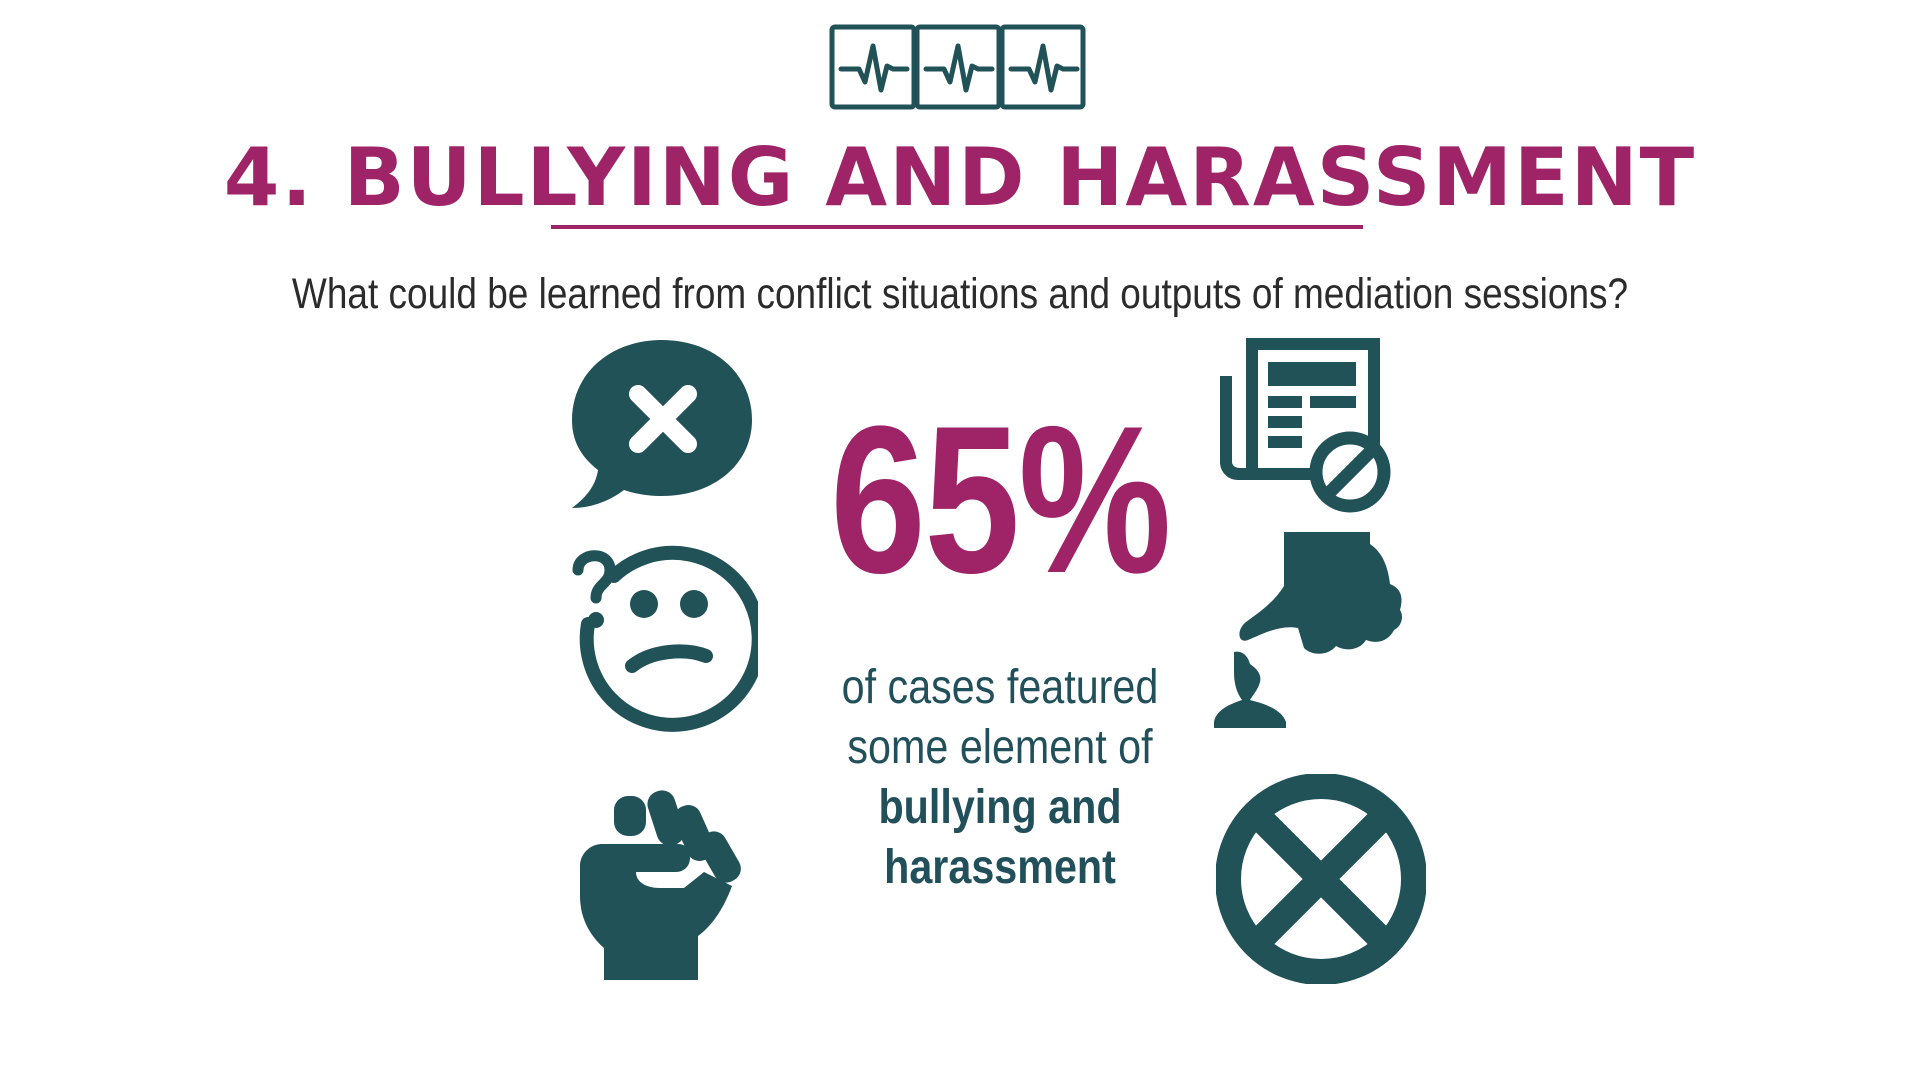 This screenshot has height=1080, width=1920. I want to click on confused-face-icon, so click(665, 638).